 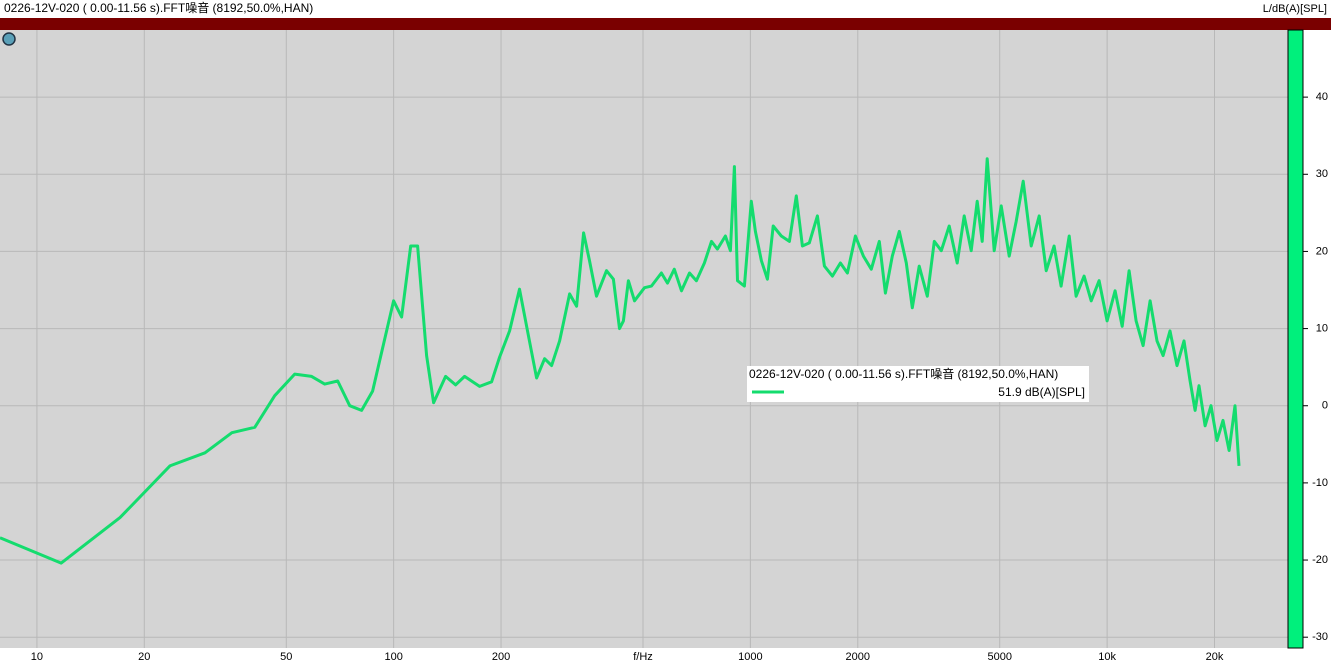 What do you see at coordinates (750, 657) in the screenshot?
I see `x-tick-label: 1000` at bounding box center [750, 657].